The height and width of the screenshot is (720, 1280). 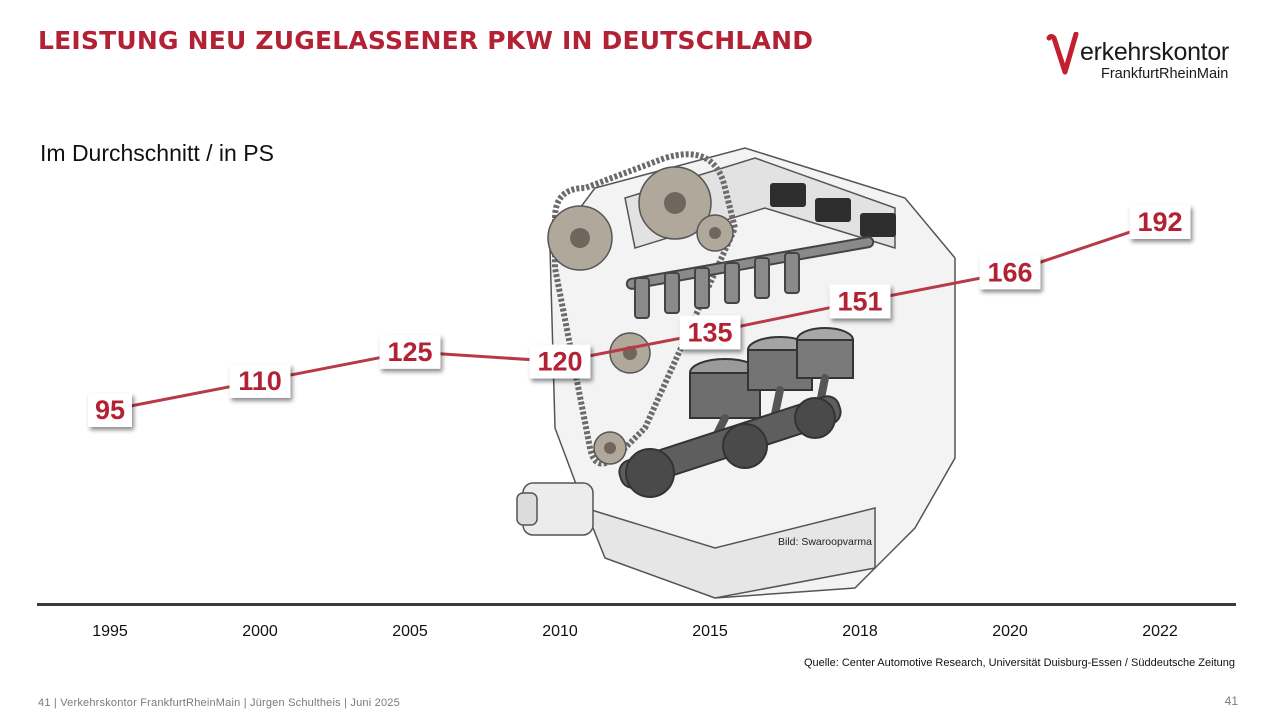 I want to click on data-label: 95, so click(x=110, y=410).